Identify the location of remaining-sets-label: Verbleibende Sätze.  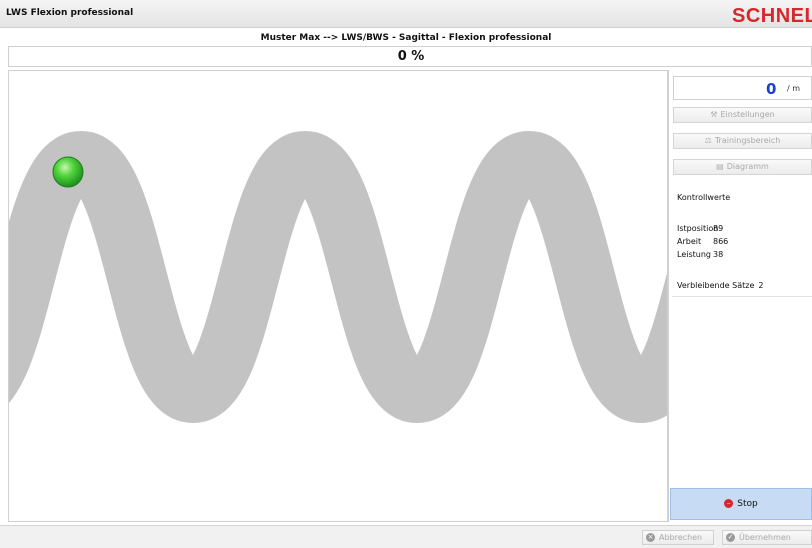
(716, 285).